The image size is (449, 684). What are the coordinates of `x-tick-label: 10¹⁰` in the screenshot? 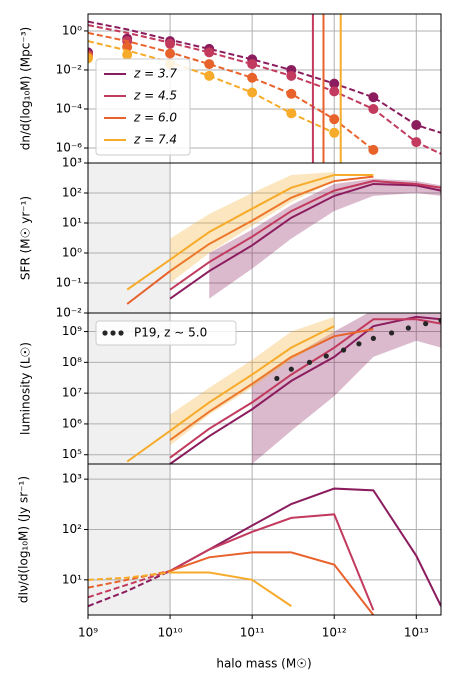 It's located at (170, 633).